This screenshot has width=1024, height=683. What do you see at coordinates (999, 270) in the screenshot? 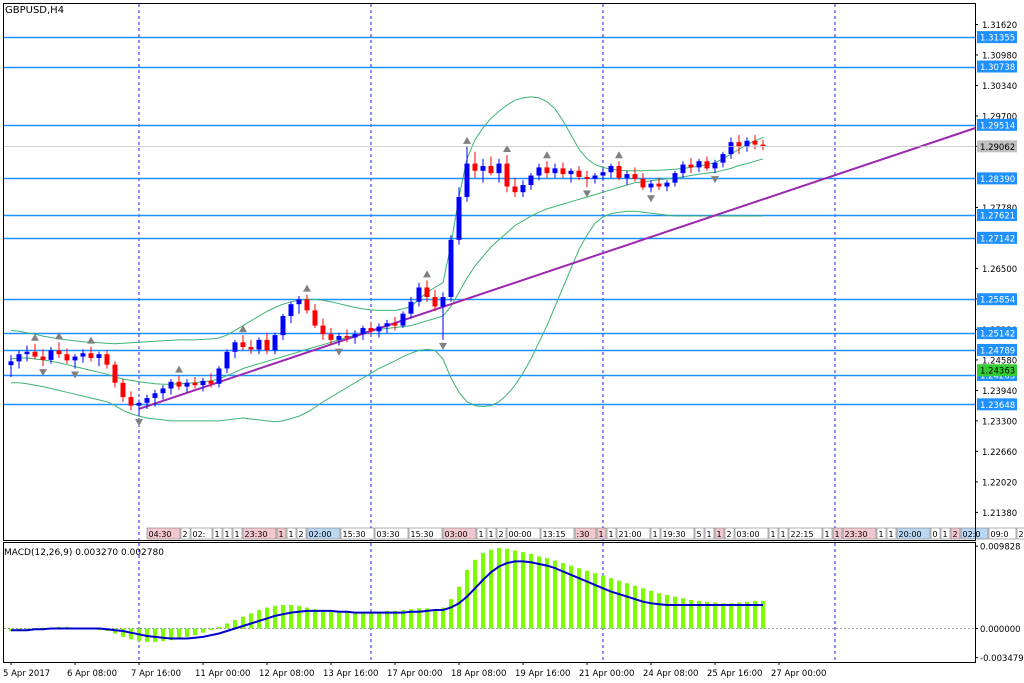
I see `price-tick-label: 1.26500` at bounding box center [999, 270].